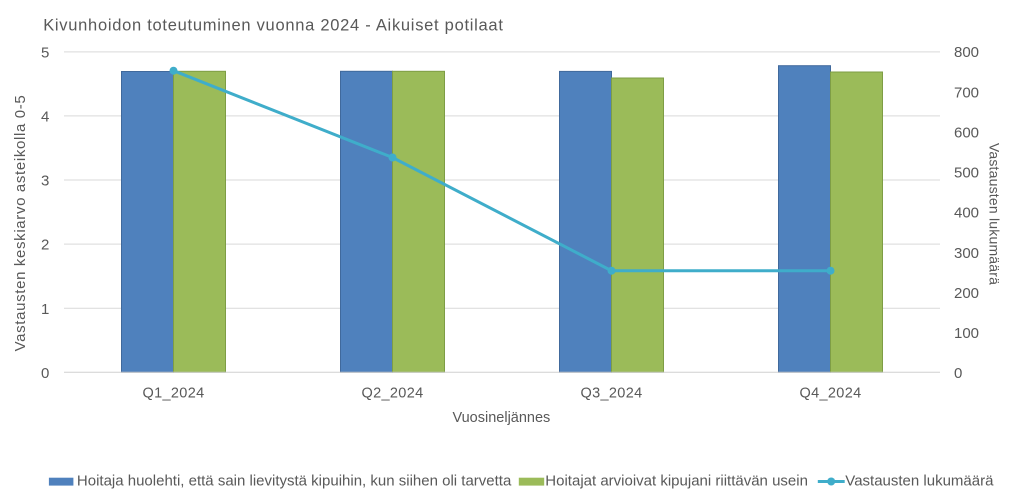  Describe the element at coordinates (830, 393) in the screenshot. I see `svg-text: Q4_2024` at that location.